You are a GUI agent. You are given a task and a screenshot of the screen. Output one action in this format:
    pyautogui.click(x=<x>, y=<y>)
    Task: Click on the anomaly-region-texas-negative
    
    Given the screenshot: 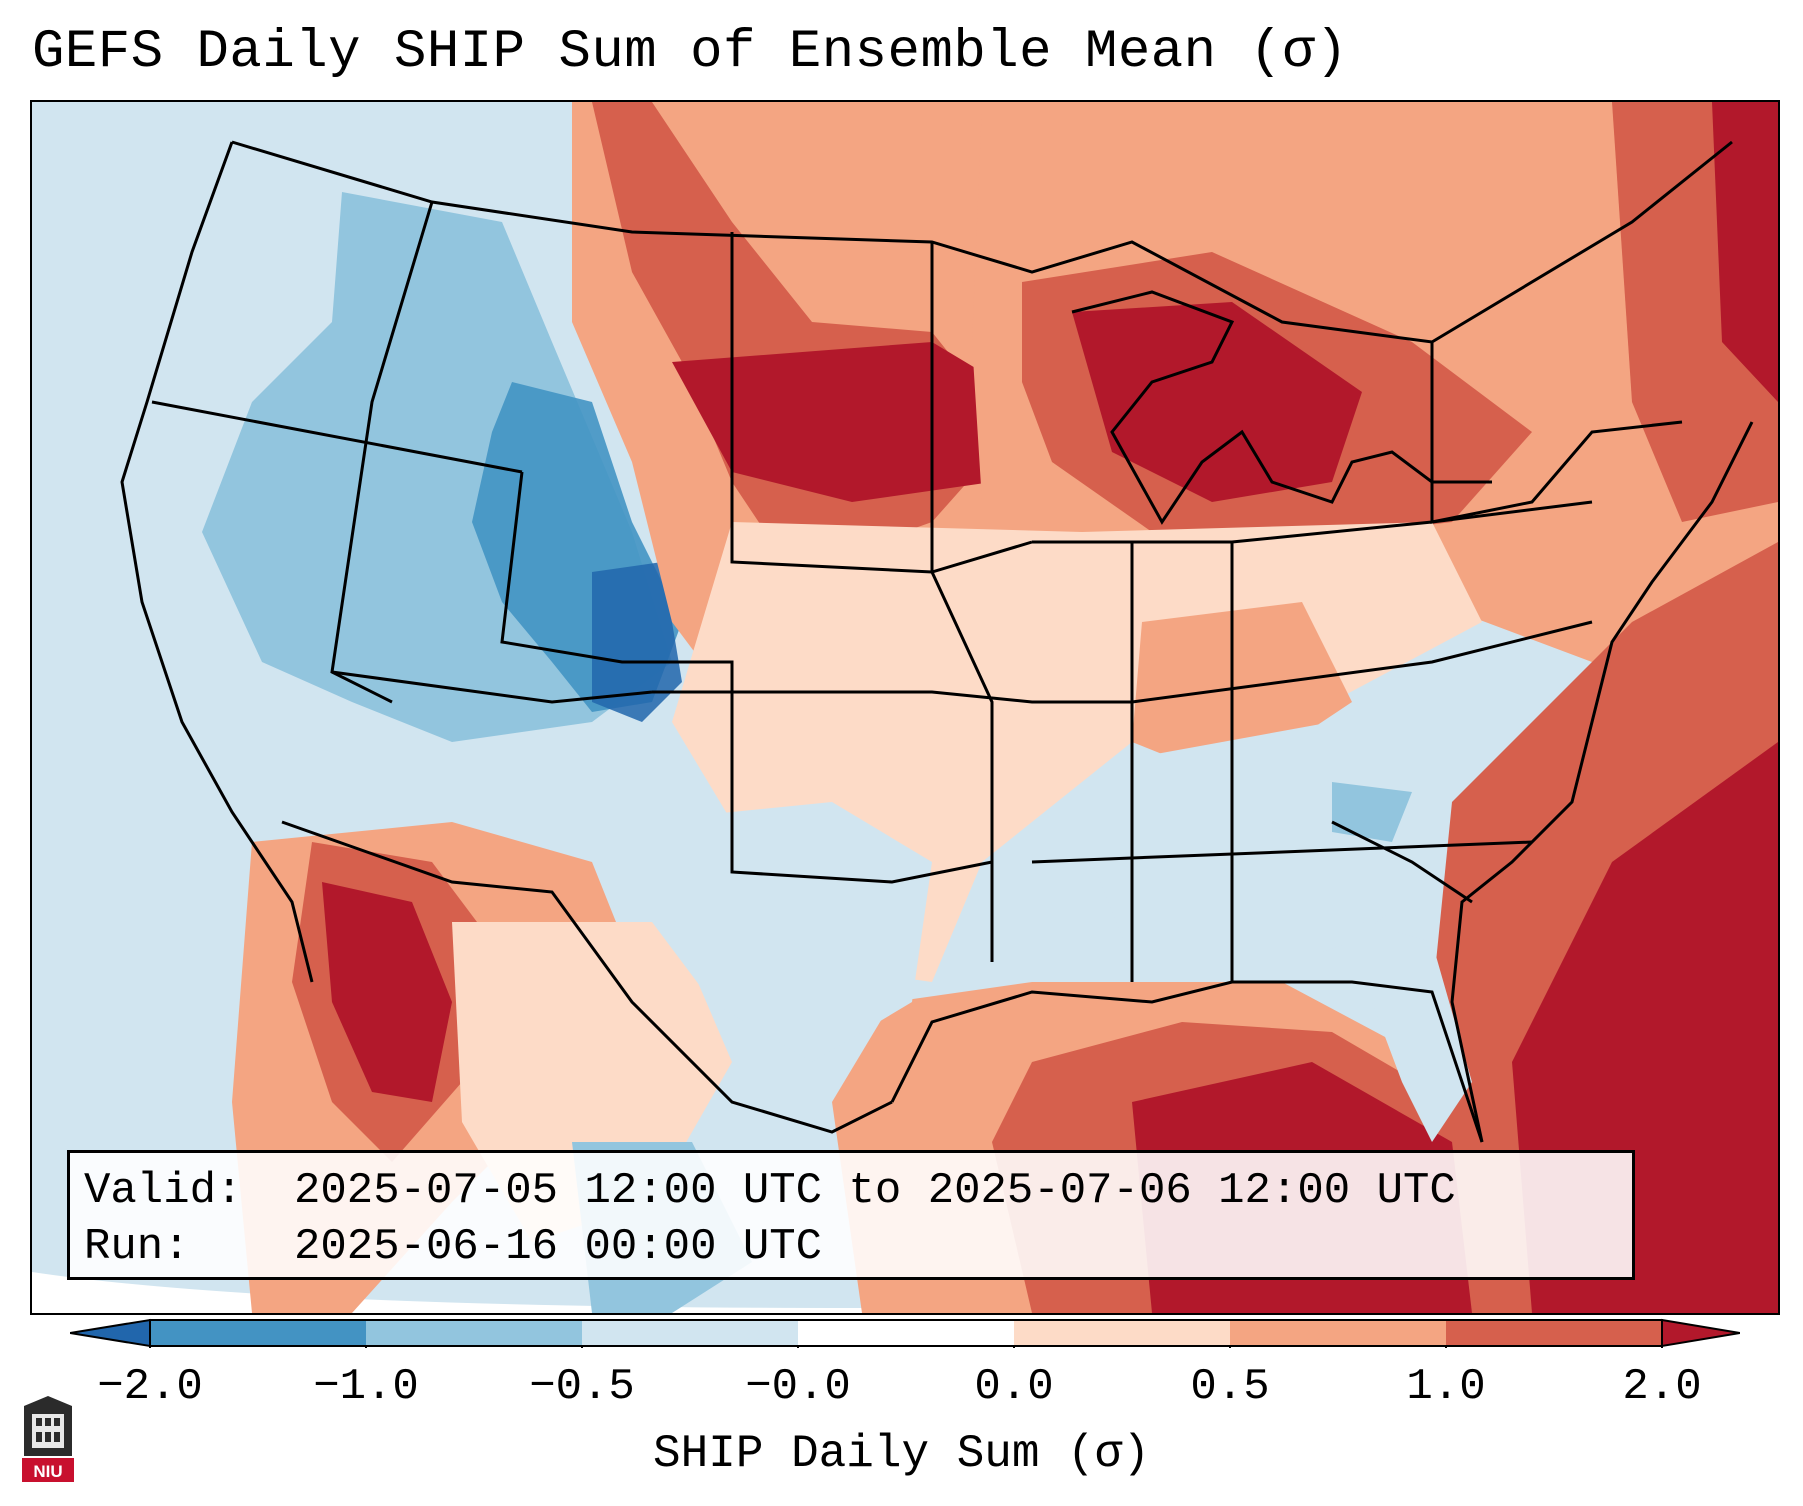 What is the action you would take?
    pyautogui.click(x=782, y=932)
    